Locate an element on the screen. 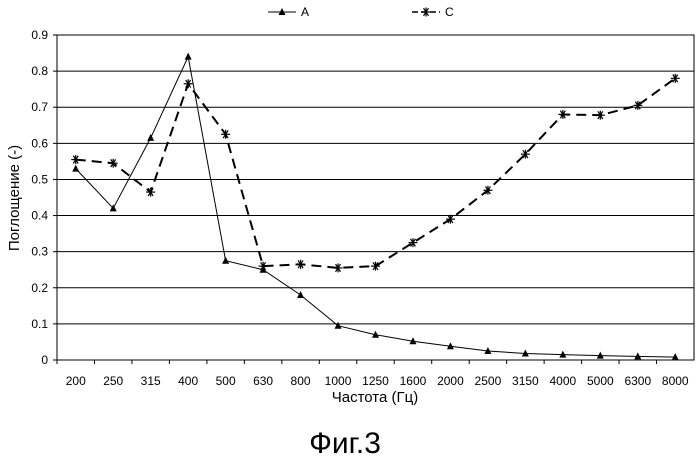  x-tick-label: 1250 is located at coordinates (375, 381).